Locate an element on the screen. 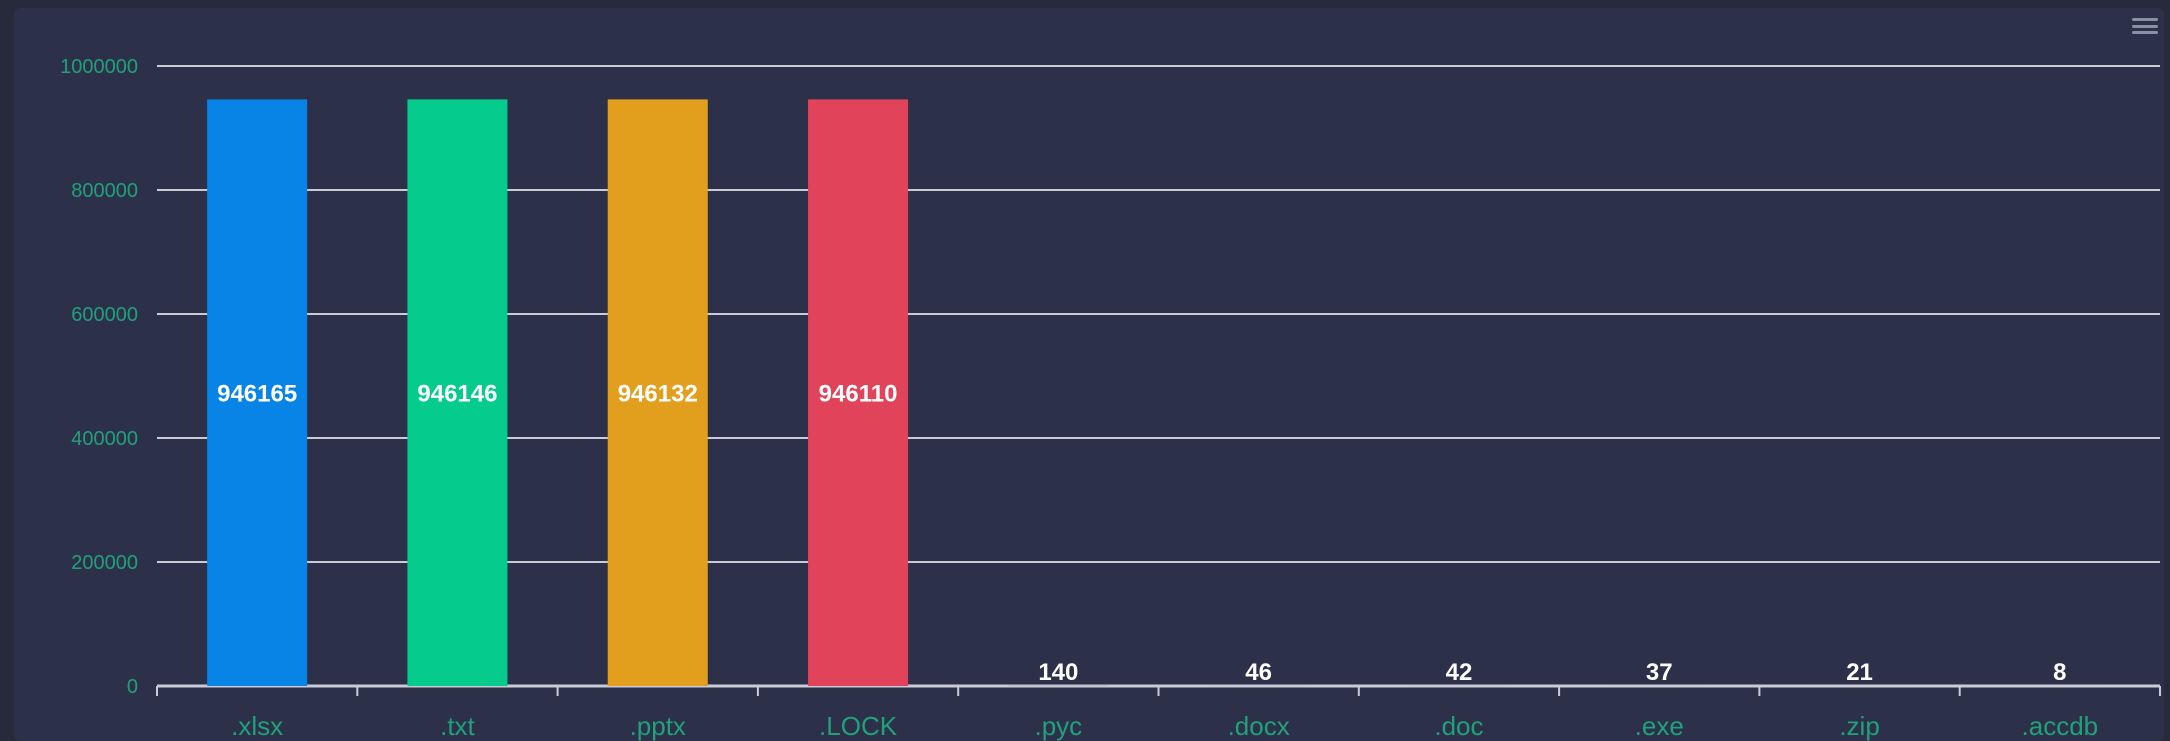  data-label: 8 is located at coordinates (2059, 672).